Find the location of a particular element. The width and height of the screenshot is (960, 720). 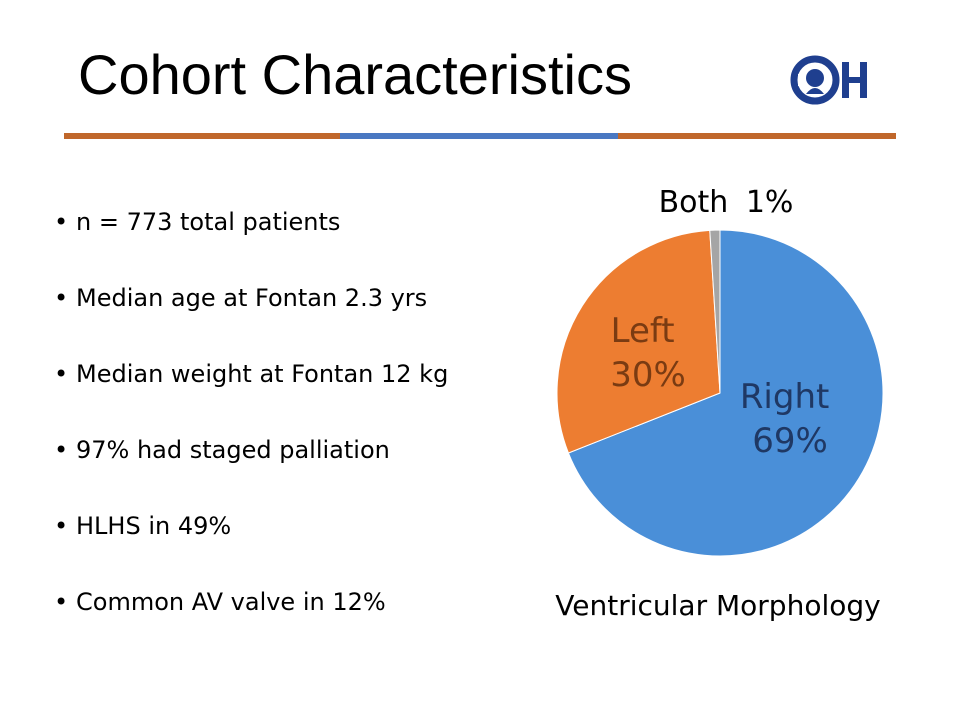

divider-segment-right is located at coordinates (757, 136).